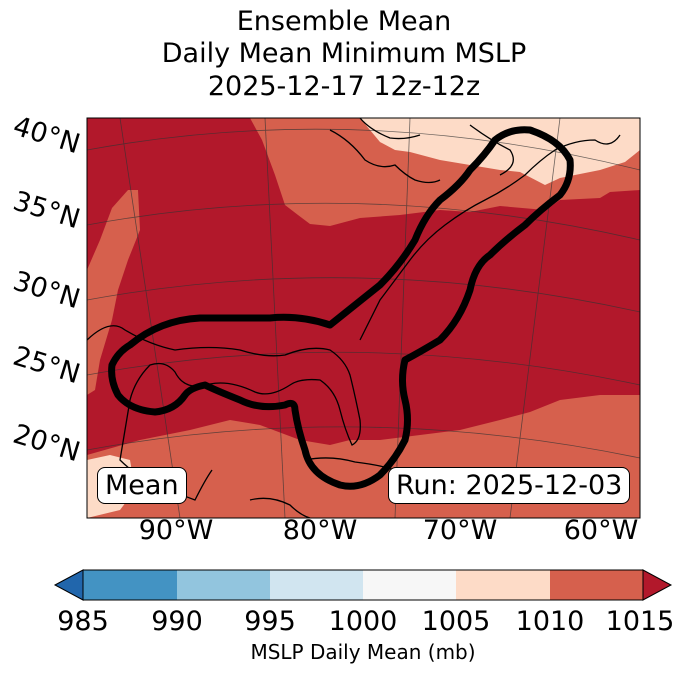  I want to click on run-date-label-box: Run: 2025-12-03, so click(509, 485).